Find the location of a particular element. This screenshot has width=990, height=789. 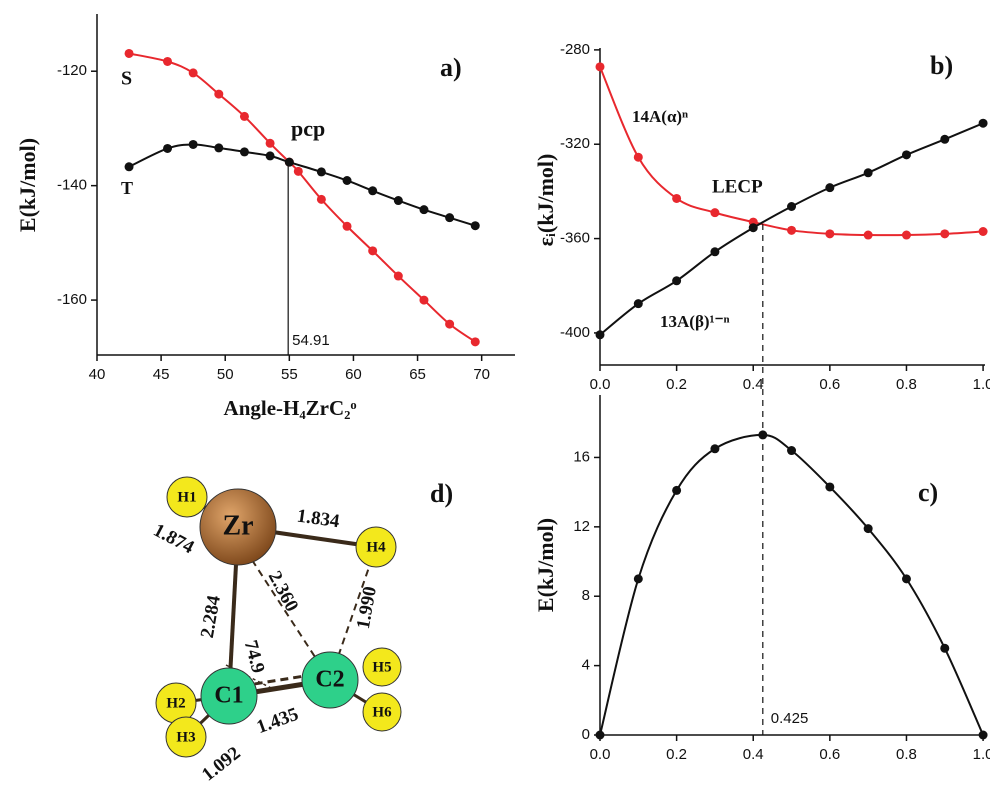

atom-label: H6 is located at coordinates (382, 712).